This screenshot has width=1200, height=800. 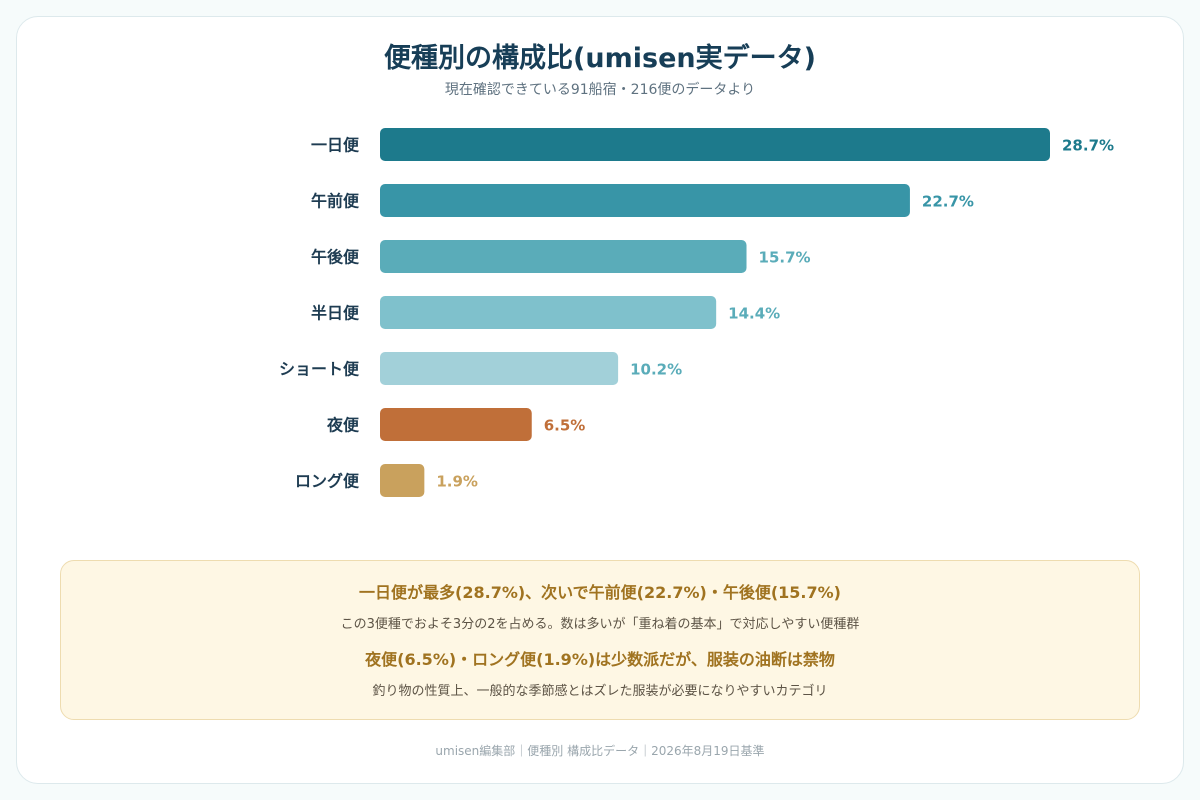 What do you see at coordinates (600, 691) in the screenshot?
I see `summary-text-2: 釣り物の性質上、一般的な季節感とはズレた服装が必要になりやすいカテゴリ` at bounding box center [600, 691].